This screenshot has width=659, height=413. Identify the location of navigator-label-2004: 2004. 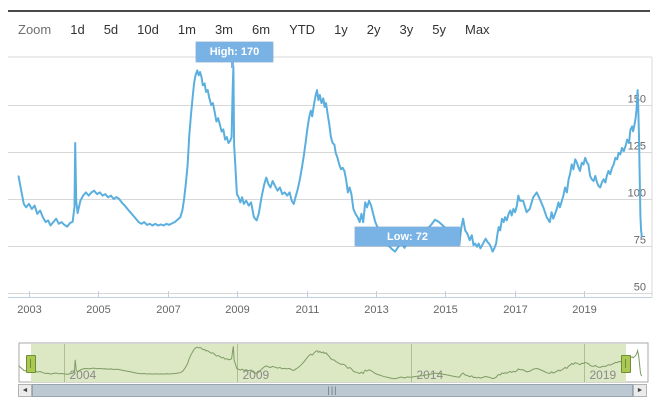
(83, 375).